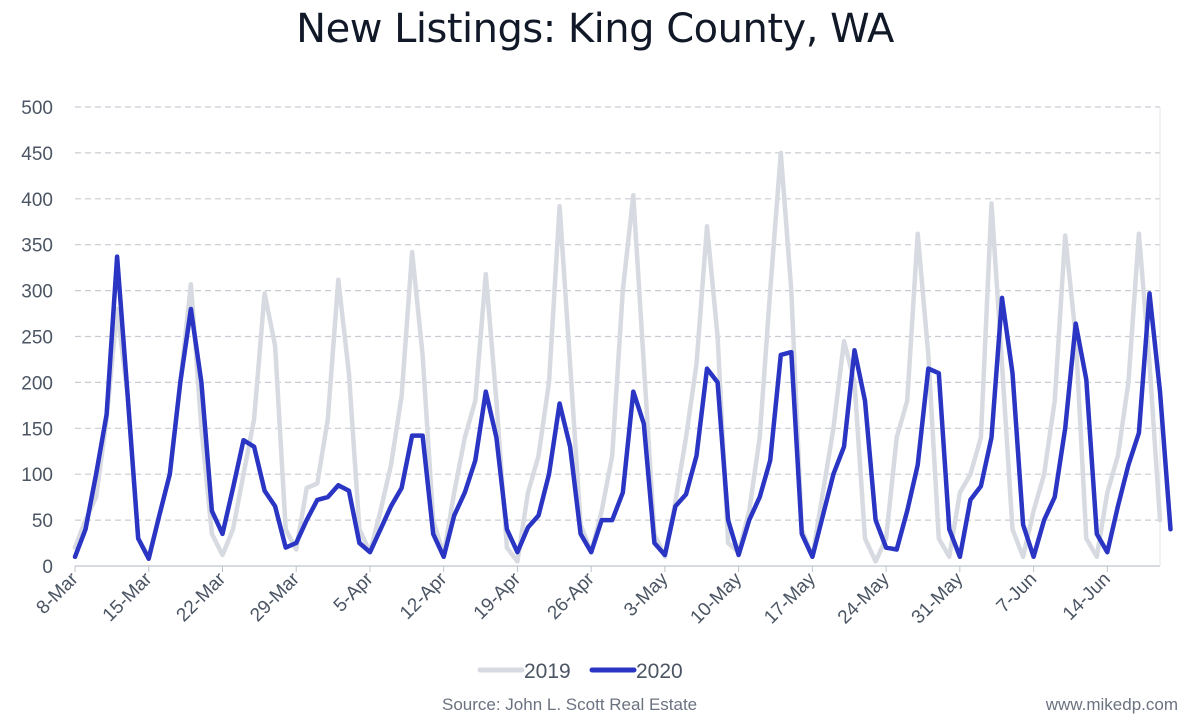 The width and height of the screenshot is (1190, 719). I want to click on x-tick-label: 14-Jun, so click(1087, 597).